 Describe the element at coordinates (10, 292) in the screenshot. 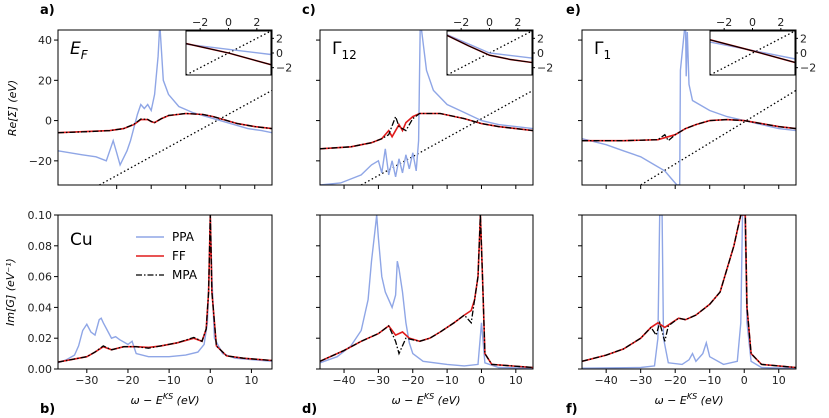

I see `y-axis-label-bottom: Im[G] (eV⁻¹)` at that location.